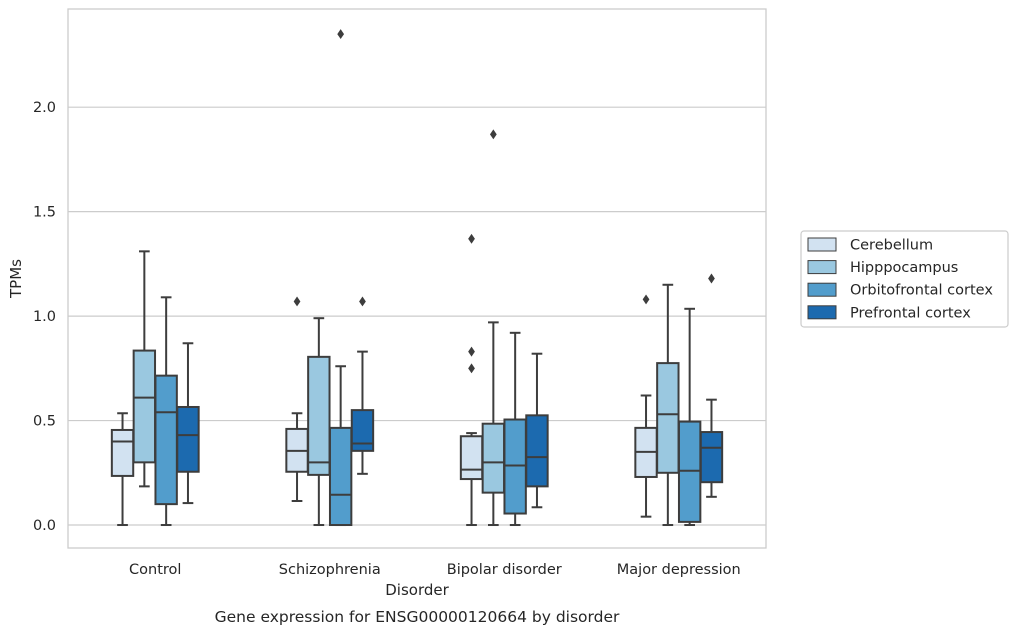 This screenshot has width=1018, height=634. I want to click on y-tick-label: 2.0, so click(44, 108).